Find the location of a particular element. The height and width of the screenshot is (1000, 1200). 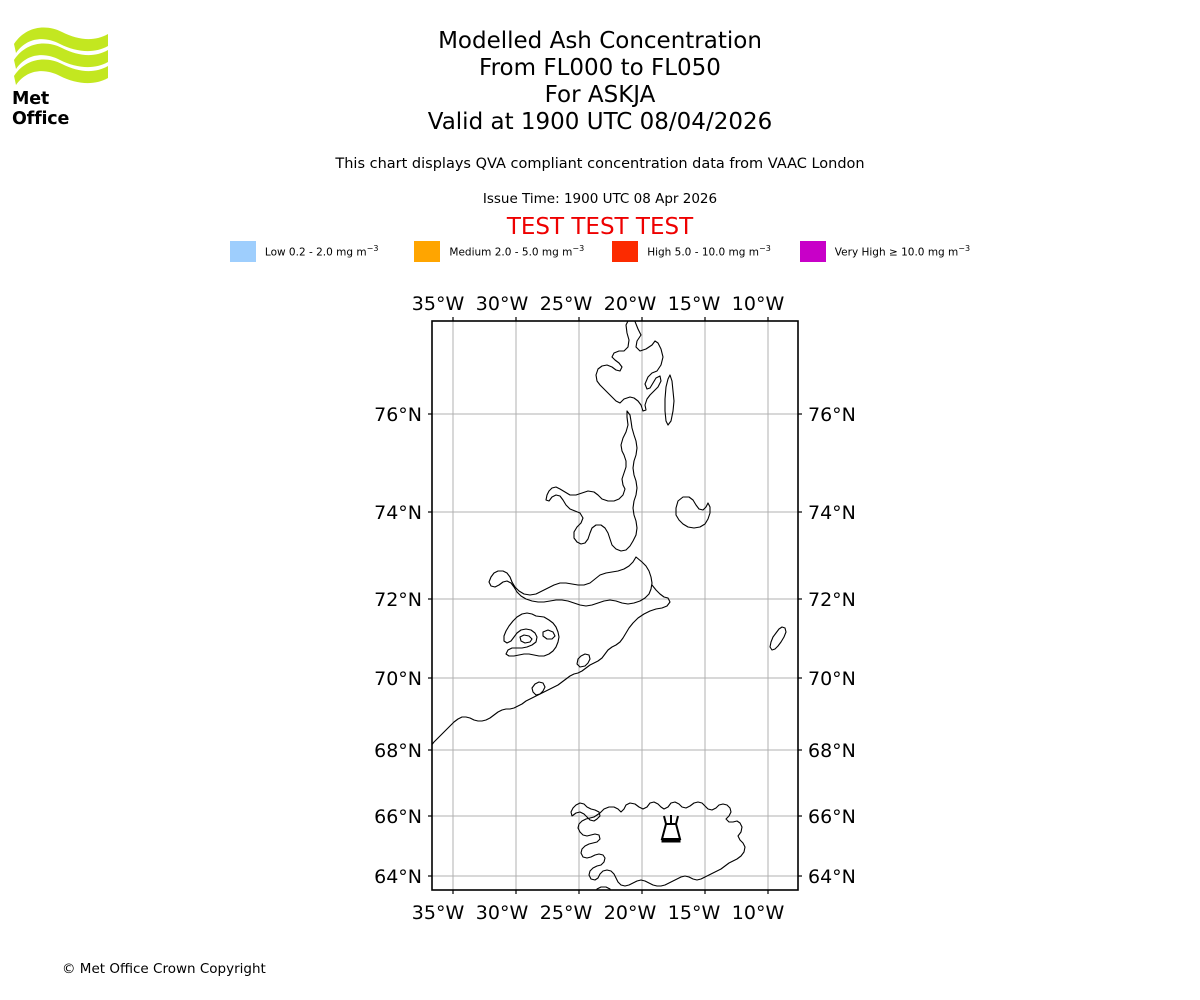

legend-label-high: High 5.0 - 10.0 mg m−3 is located at coordinates (709, 251).